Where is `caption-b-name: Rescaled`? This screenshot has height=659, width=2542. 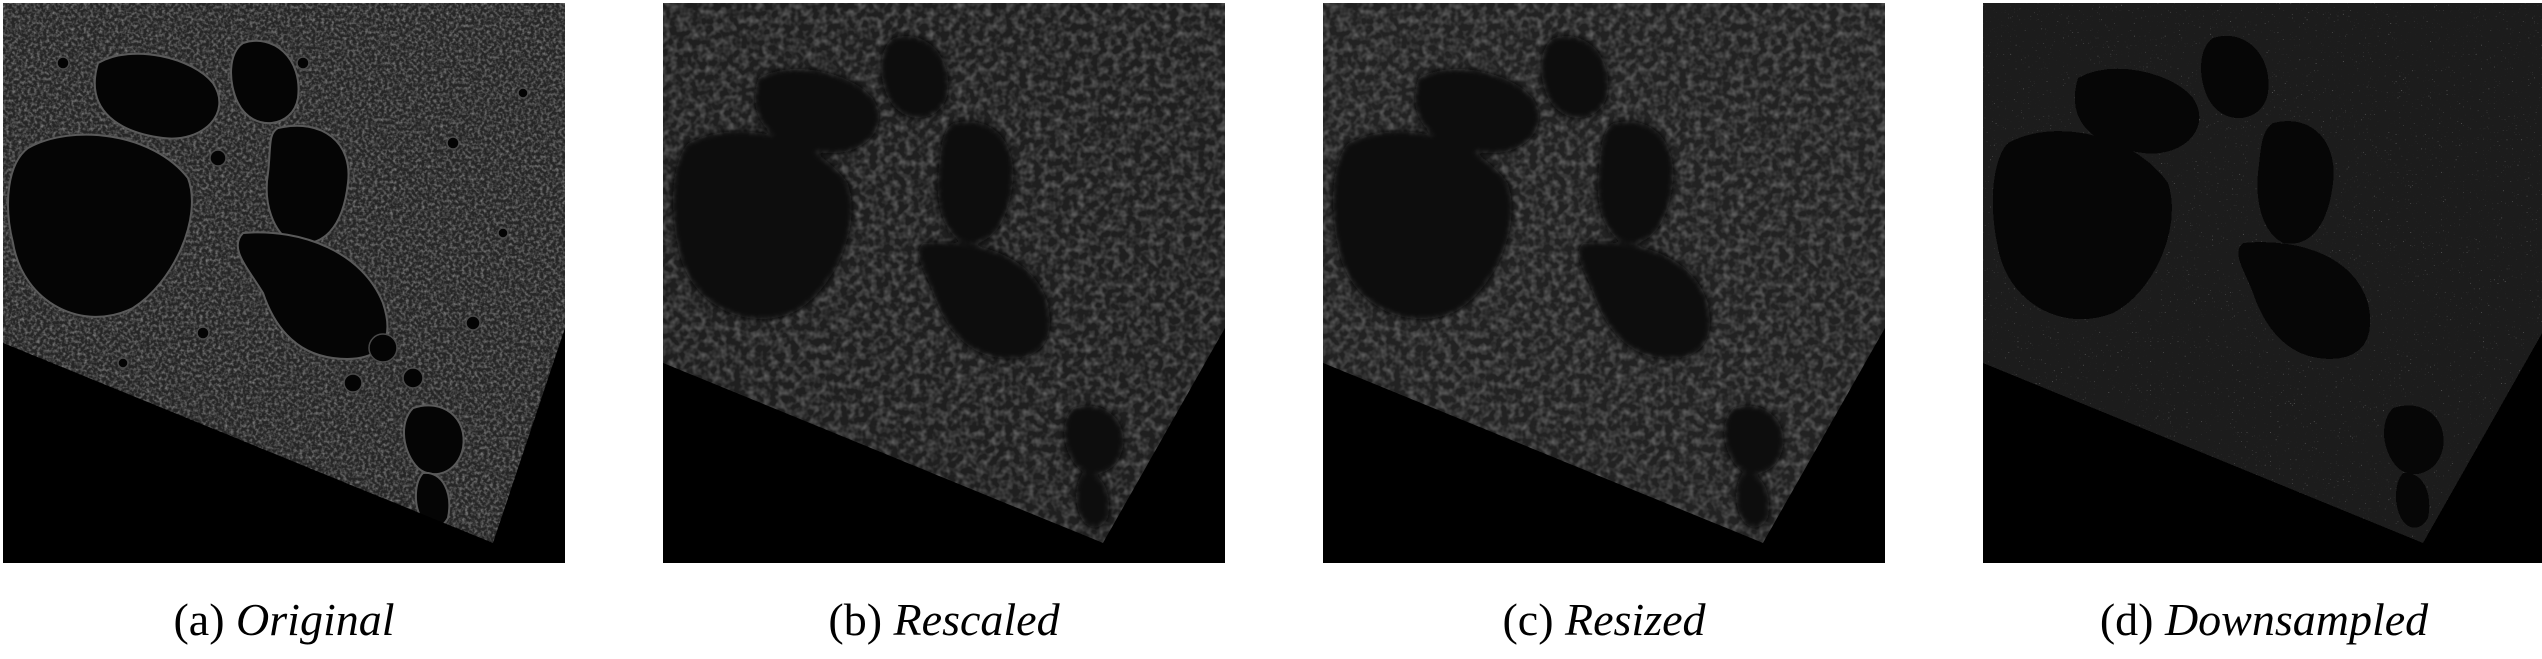 caption-b-name: Rescaled is located at coordinates (976, 619).